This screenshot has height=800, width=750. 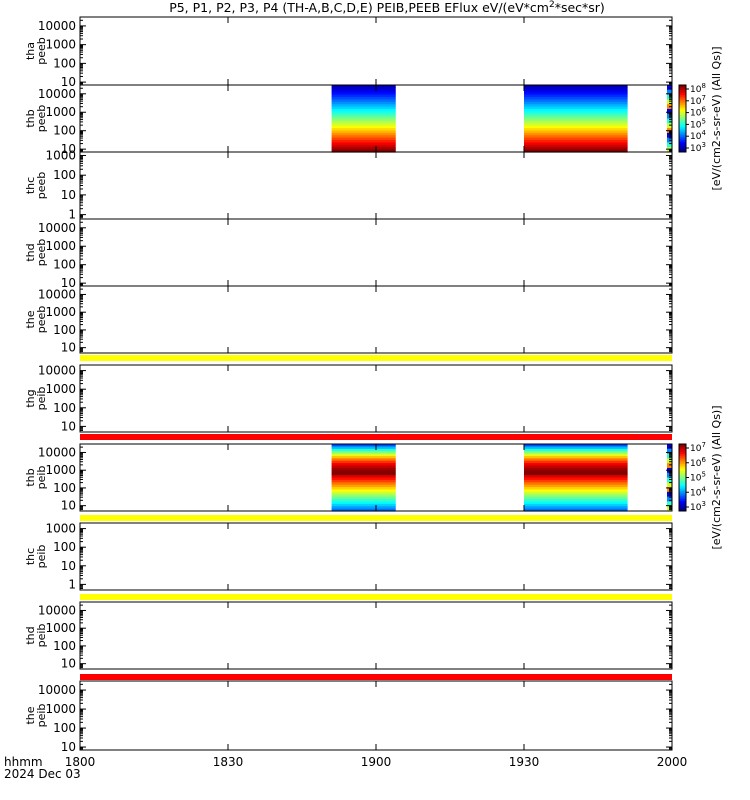 I want to click on panel-thb-peeb: 10000 1000 100 10 thbpeeb, so click(x=348, y=120).